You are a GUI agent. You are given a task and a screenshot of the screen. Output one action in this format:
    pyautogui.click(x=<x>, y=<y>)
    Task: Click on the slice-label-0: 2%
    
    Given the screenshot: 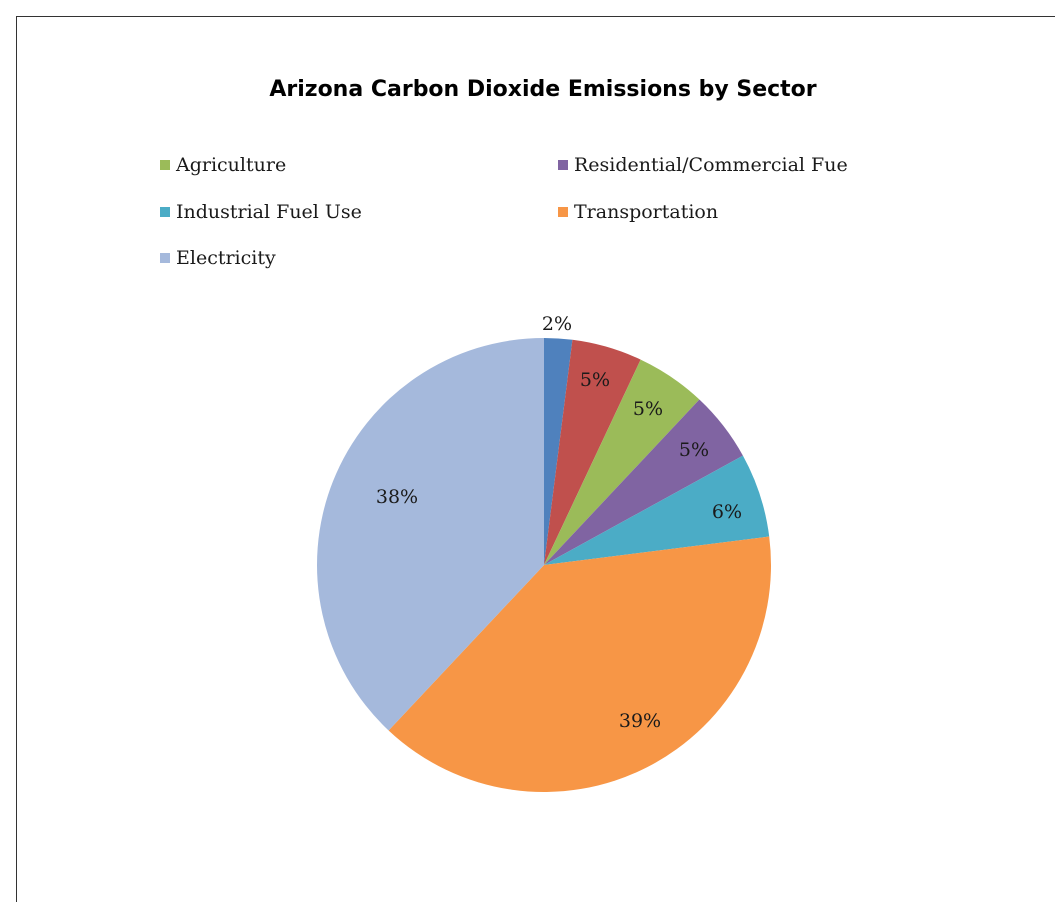 What is the action you would take?
    pyautogui.click(x=557, y=324)
    